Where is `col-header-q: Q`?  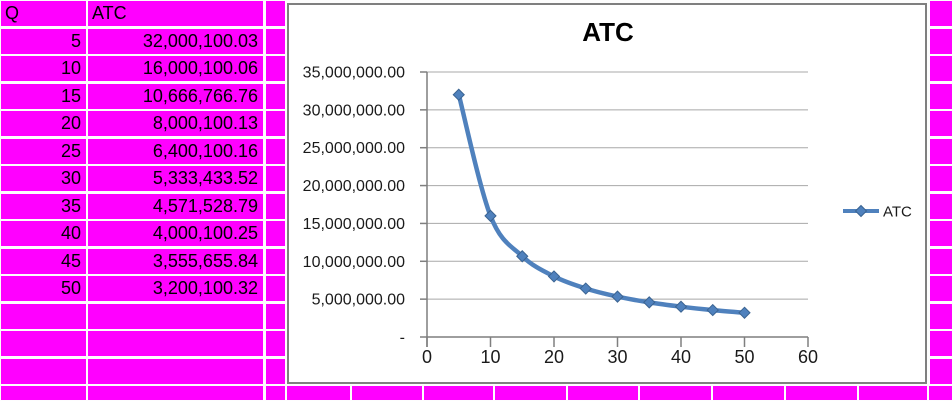
col-header-q: Q is located at coordinates (43, 13).